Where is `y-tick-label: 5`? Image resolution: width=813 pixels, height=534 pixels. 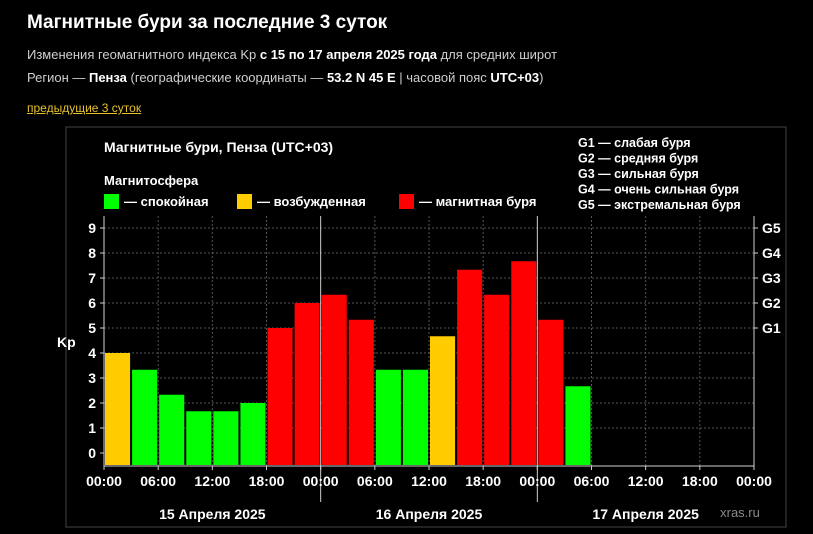
y-tick-label: 5 is located at coordinates (92, 328).